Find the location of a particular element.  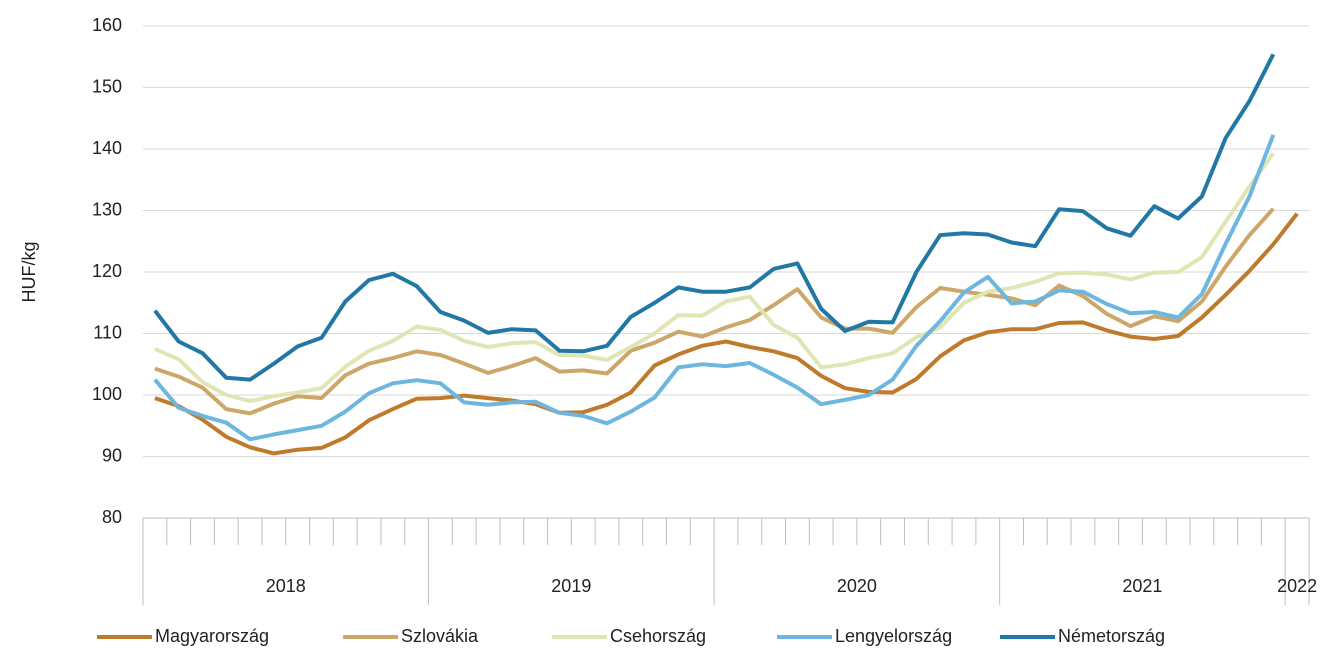

y-tick-label: 110 is located at coordinates (107, 332).